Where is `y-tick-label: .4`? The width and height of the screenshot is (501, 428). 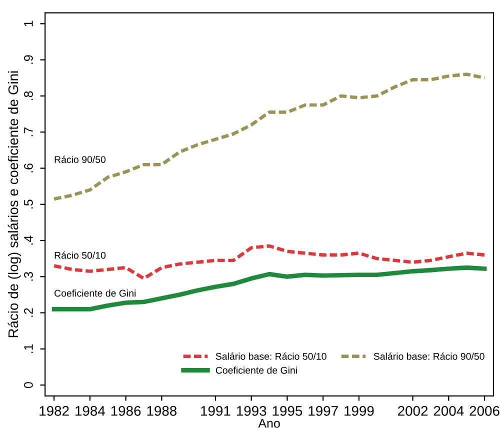
y-tick-label: .4 is located at coordinates (28, 240).